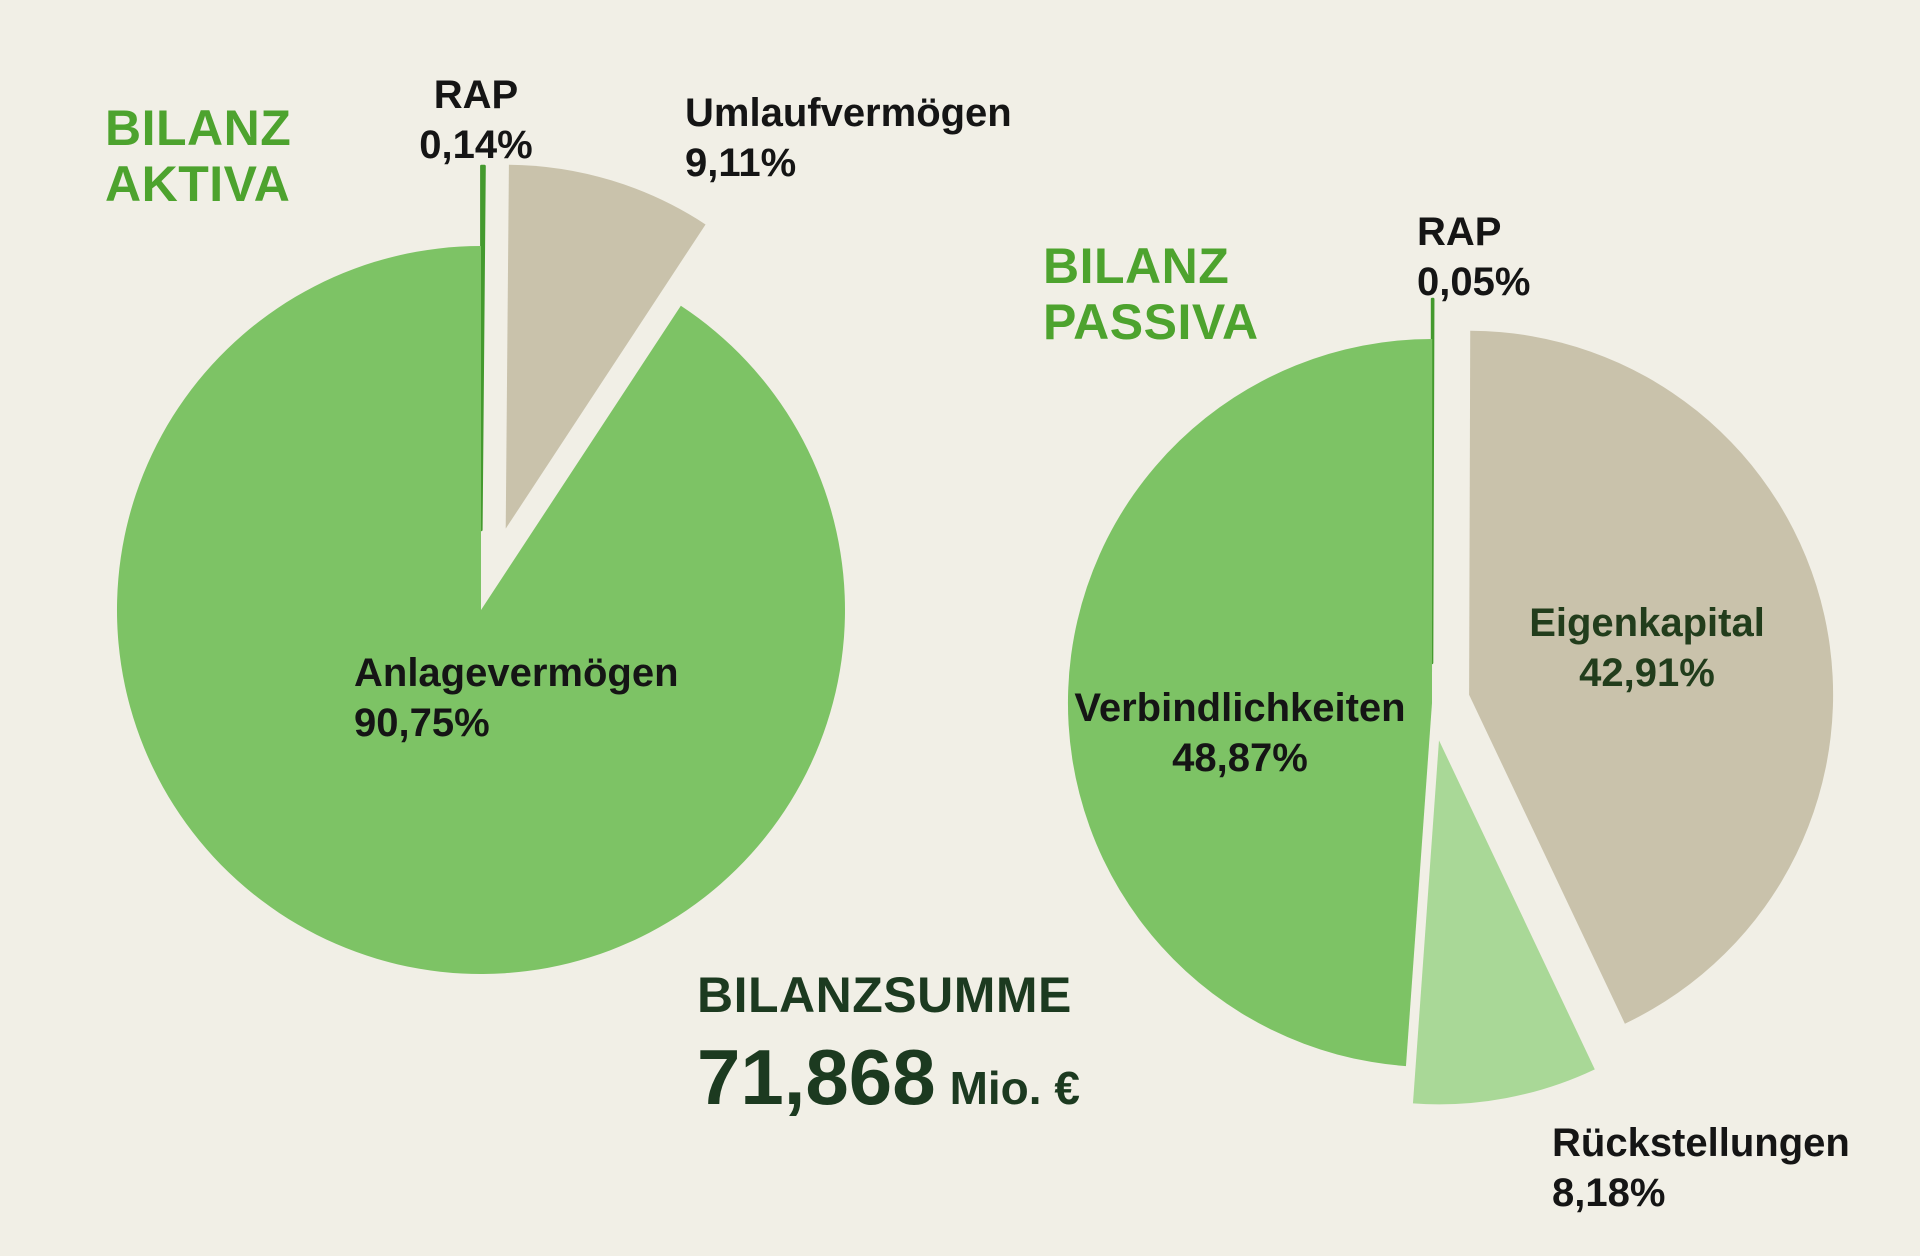  Describe the element at coordinates (848, 138) in the screenshot. I see `label-umlaufvermoegen: Umlaufvermögen 9,11%` at that location.